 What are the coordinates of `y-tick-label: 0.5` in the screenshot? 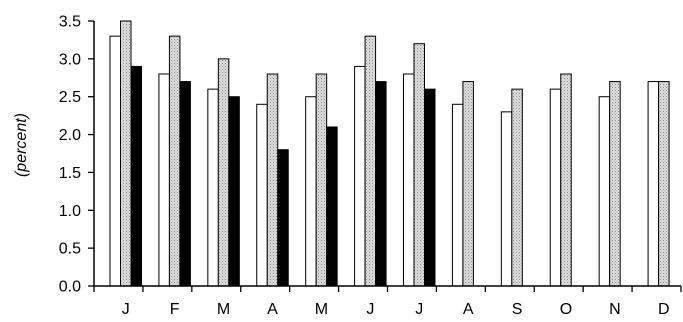 It's located at (70, 249).